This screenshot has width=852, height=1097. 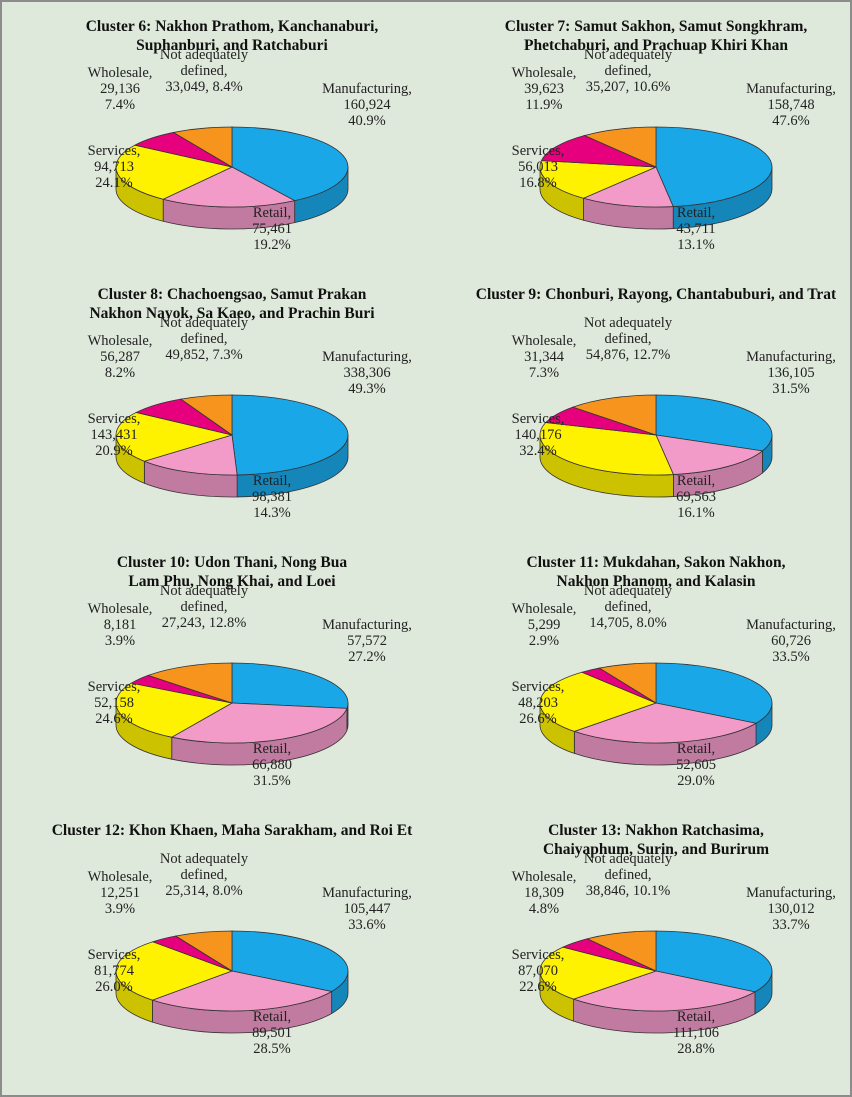 What do you see at coordinates (204, 71) in the screenshot?
I see `slice-label: Not adequately defined, 33,049, 8.4%` at bounding box center [204, 71].